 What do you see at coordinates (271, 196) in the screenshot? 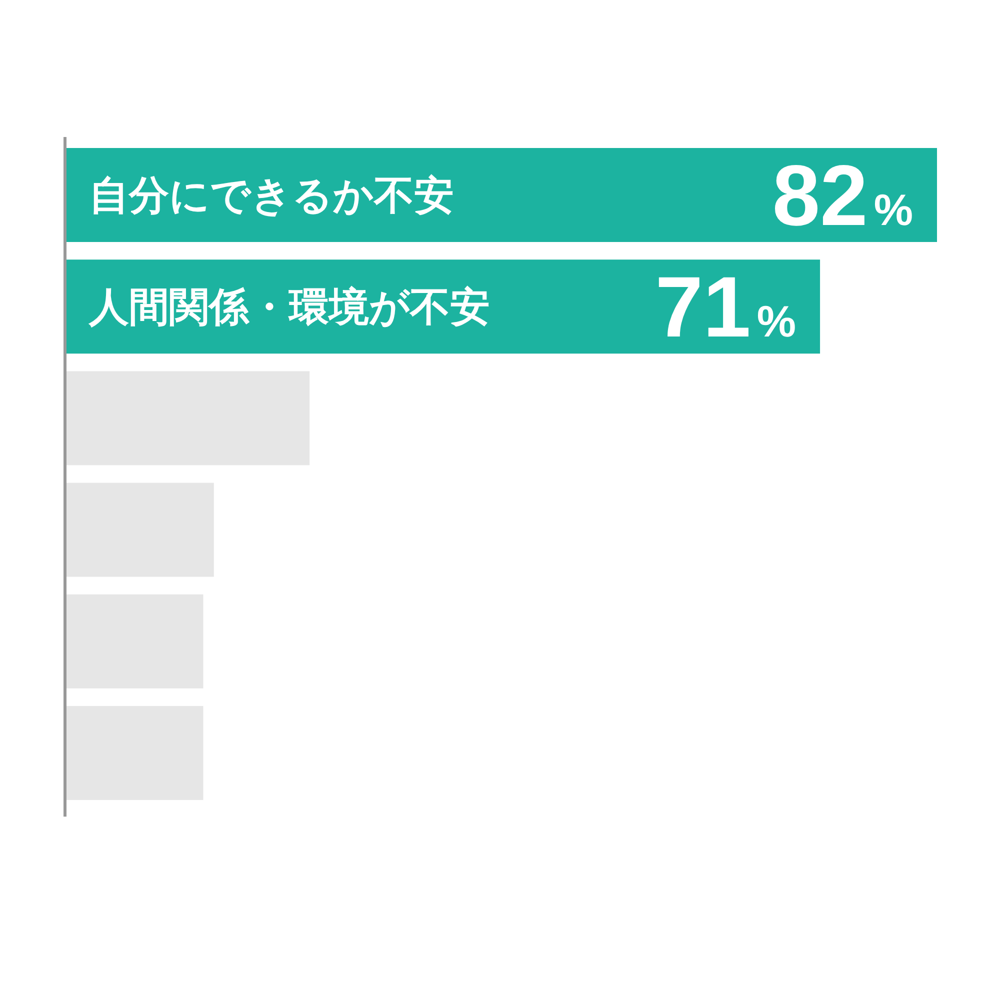
I see `y-tick-label: 自分にできるか不安` at bounding box center [271, 196].